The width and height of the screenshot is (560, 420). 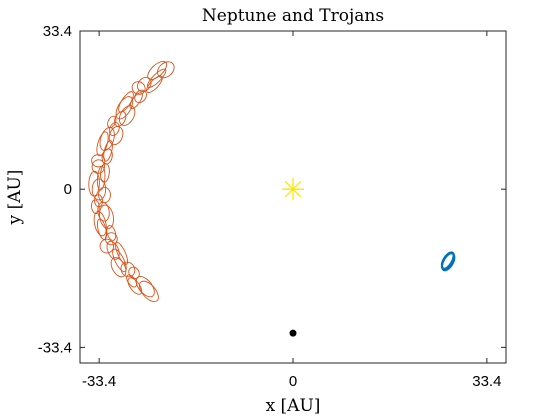 What do you see at coordinates (15, 198) in the screenshot?
I see `y-axis-label: y [AU]` at bounding box center [15, 198].